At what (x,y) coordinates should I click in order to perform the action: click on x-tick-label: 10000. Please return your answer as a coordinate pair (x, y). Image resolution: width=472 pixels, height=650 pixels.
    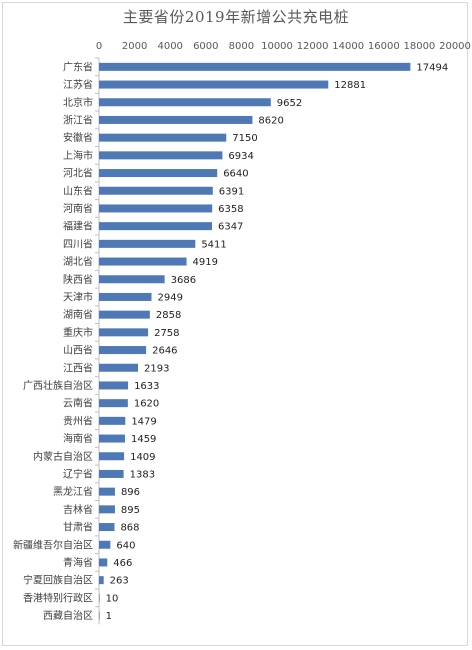
    Looking at the image, I should click on (277, 46).